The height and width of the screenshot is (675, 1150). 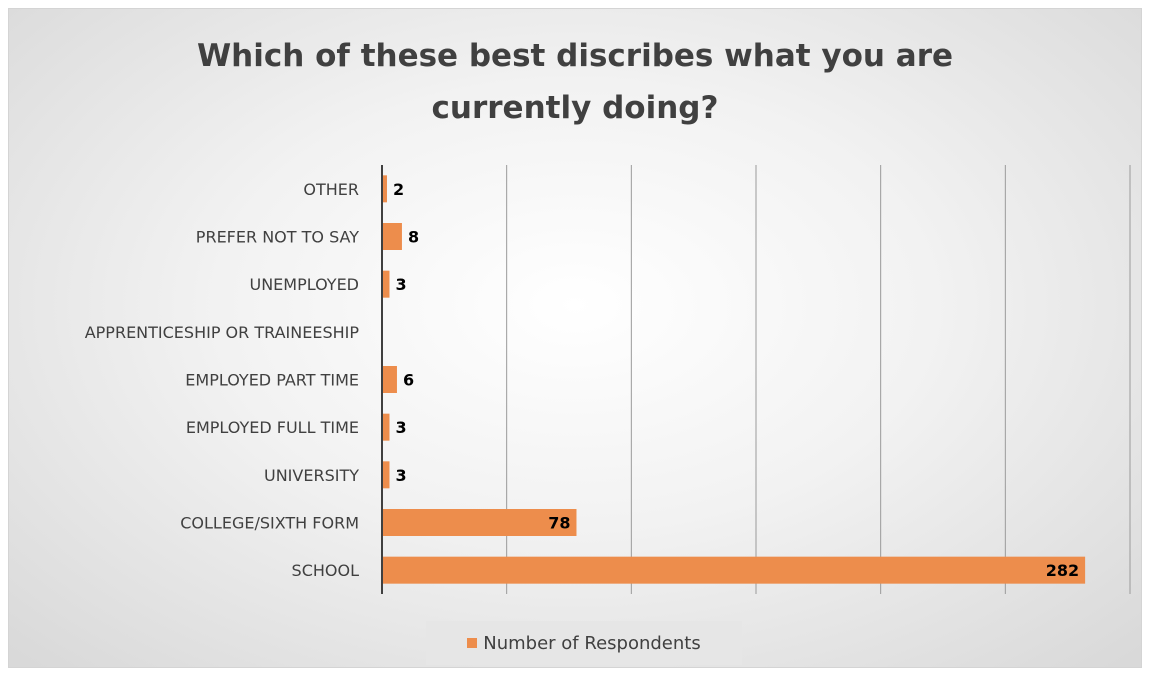 I want to click on data-label: 2, so click(x=398, y=189).